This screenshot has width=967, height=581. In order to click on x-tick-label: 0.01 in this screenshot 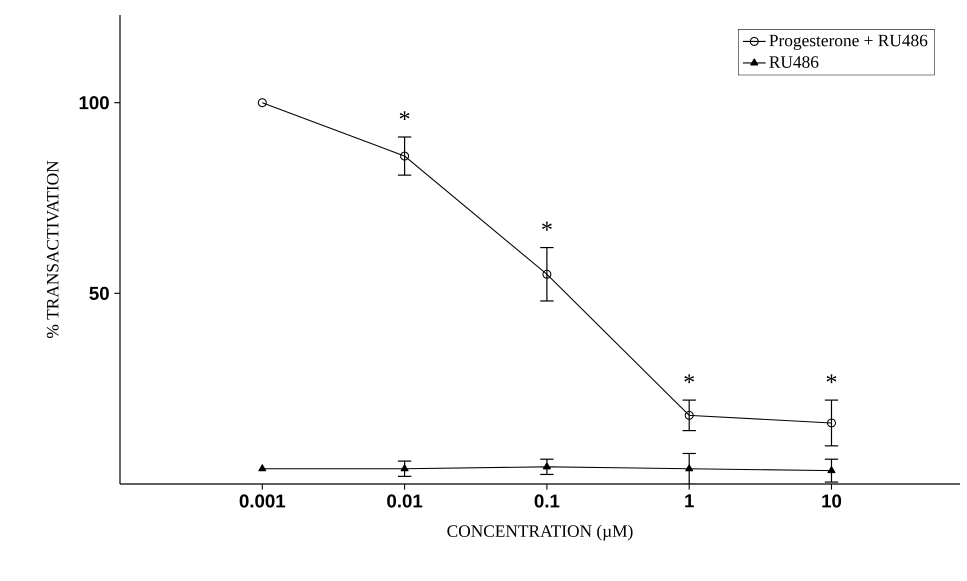, I will do `click(404, 501)`.